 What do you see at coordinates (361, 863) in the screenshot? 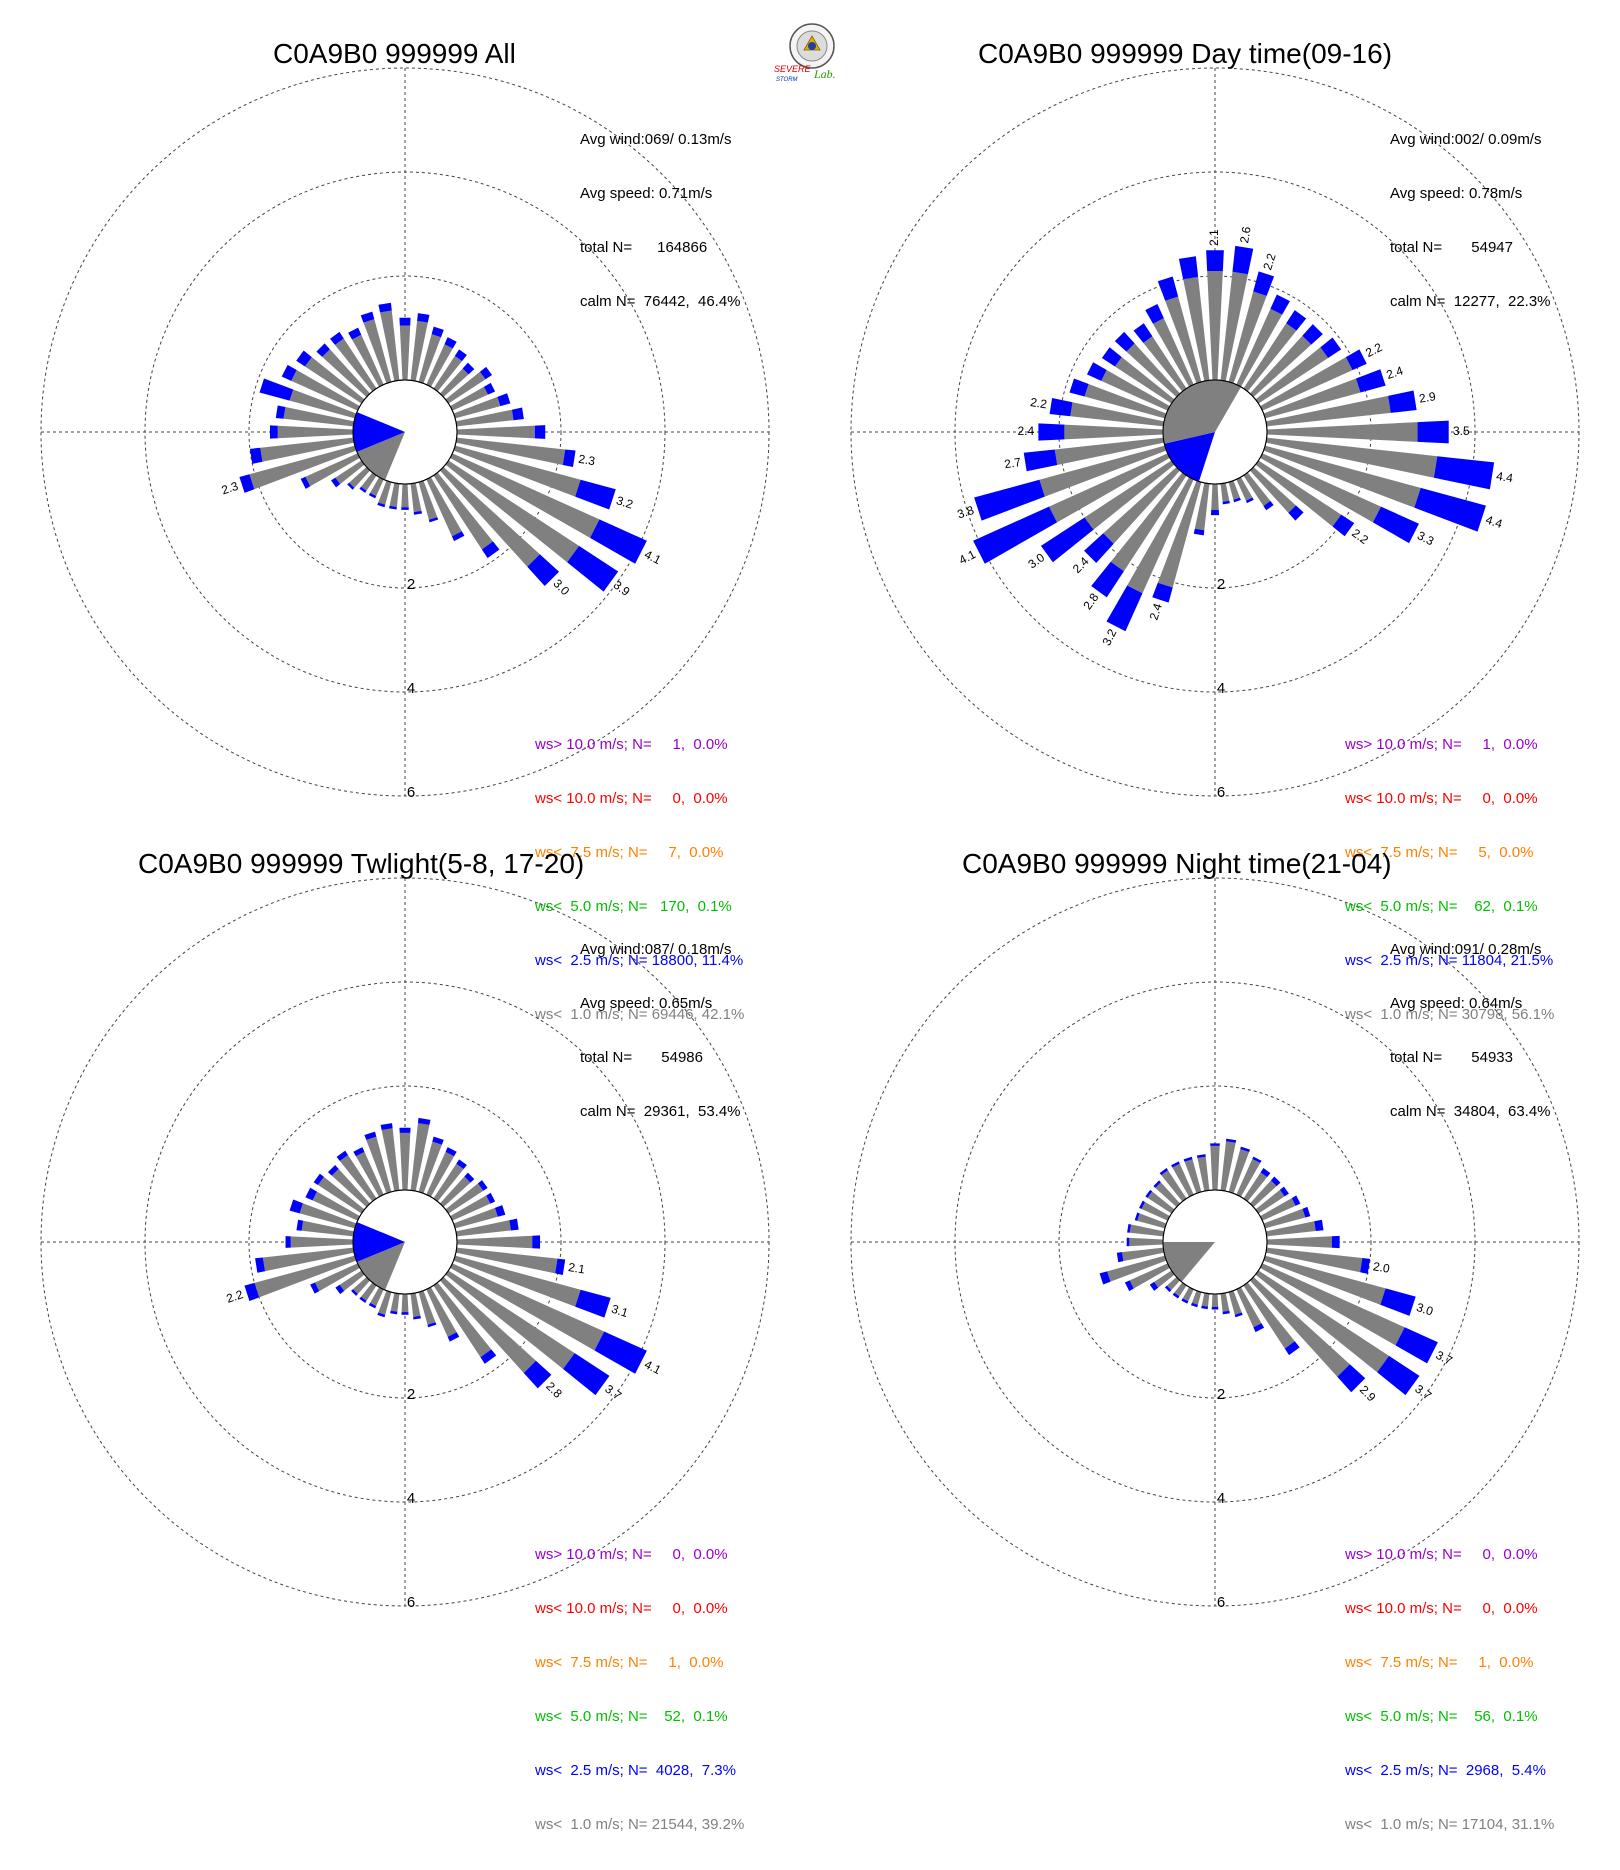
I see `chart-title: C0A9B0 999999 Twlight(5-8, 17-20)` at bounding box center [361, 863].